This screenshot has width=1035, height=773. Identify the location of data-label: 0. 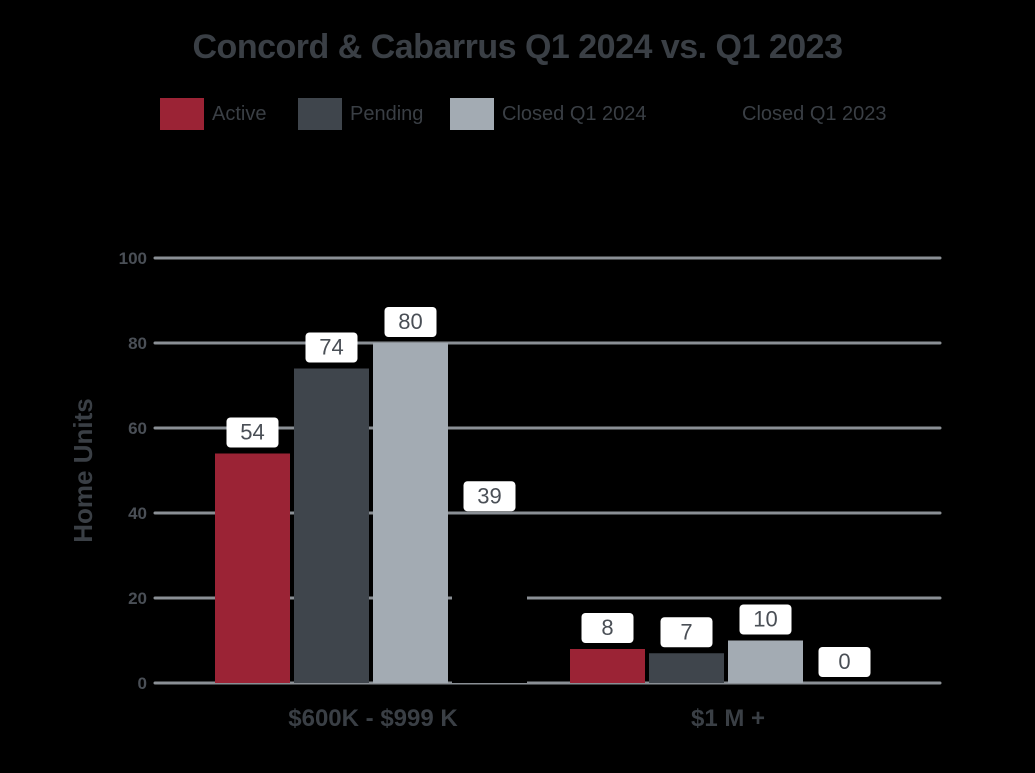
(844, 661).